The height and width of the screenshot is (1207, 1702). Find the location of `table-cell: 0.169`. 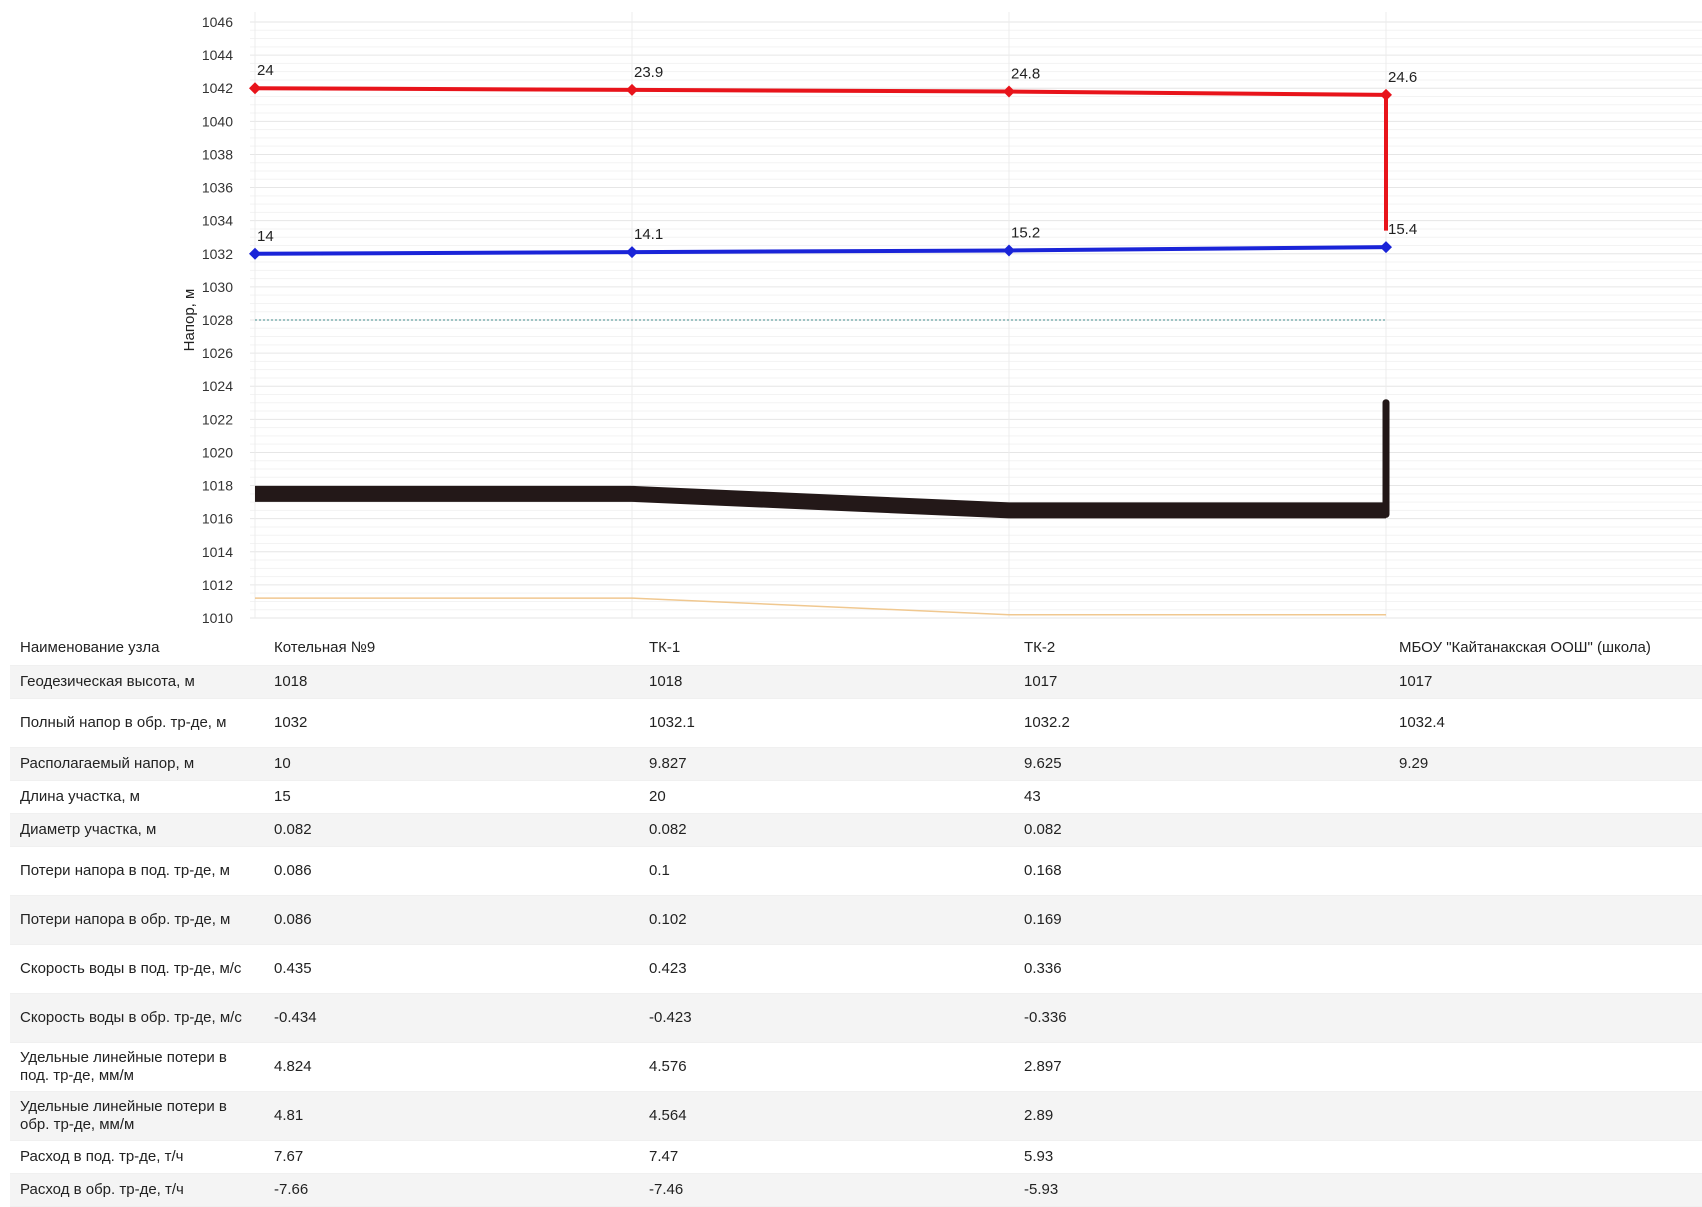

table-cell: 0.169 is located at coordinates (1201, 920).